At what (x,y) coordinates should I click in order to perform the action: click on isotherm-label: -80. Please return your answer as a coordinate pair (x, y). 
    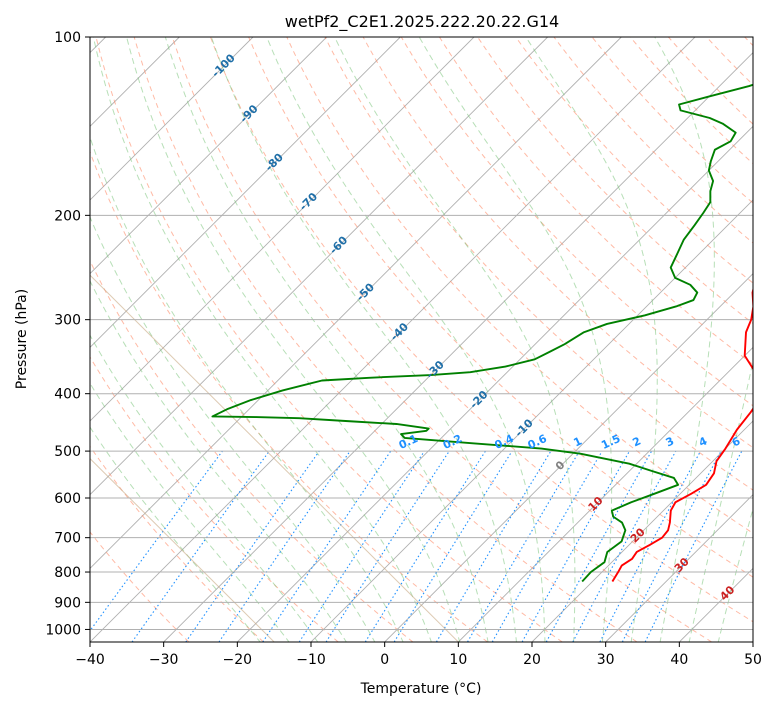
    Looking at the image, I should click on (274, 161).